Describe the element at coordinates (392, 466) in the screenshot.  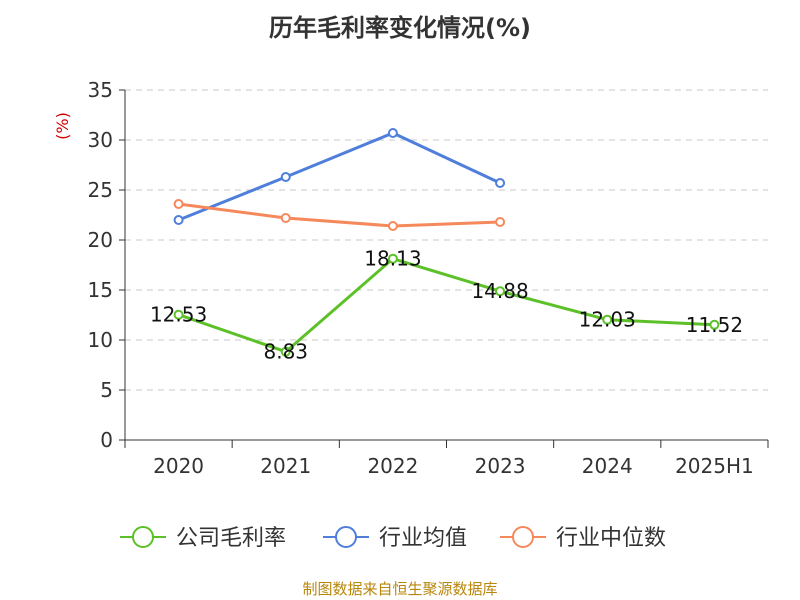
I see `x-tick-label: 2022` at that location.